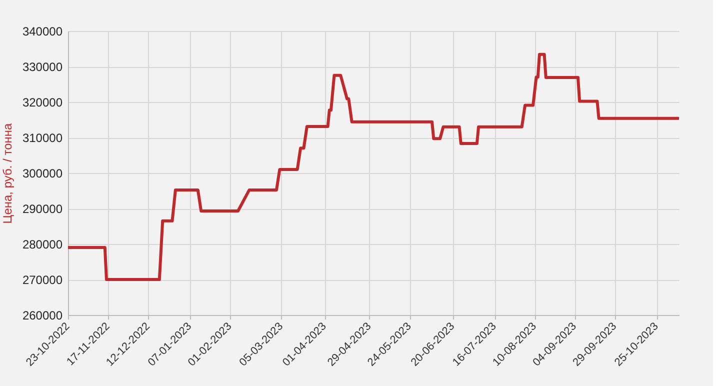  What do you see at coordinates (42, 280) in the screenshot?
I see `y-tick-label: 270000` at bounding box center [42, 280].